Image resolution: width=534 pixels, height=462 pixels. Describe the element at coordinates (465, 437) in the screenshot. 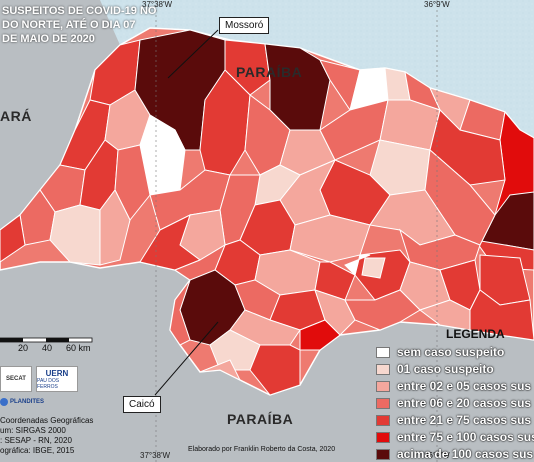

I see `legend-label: entre 75 e 100 casos sus` at that location.